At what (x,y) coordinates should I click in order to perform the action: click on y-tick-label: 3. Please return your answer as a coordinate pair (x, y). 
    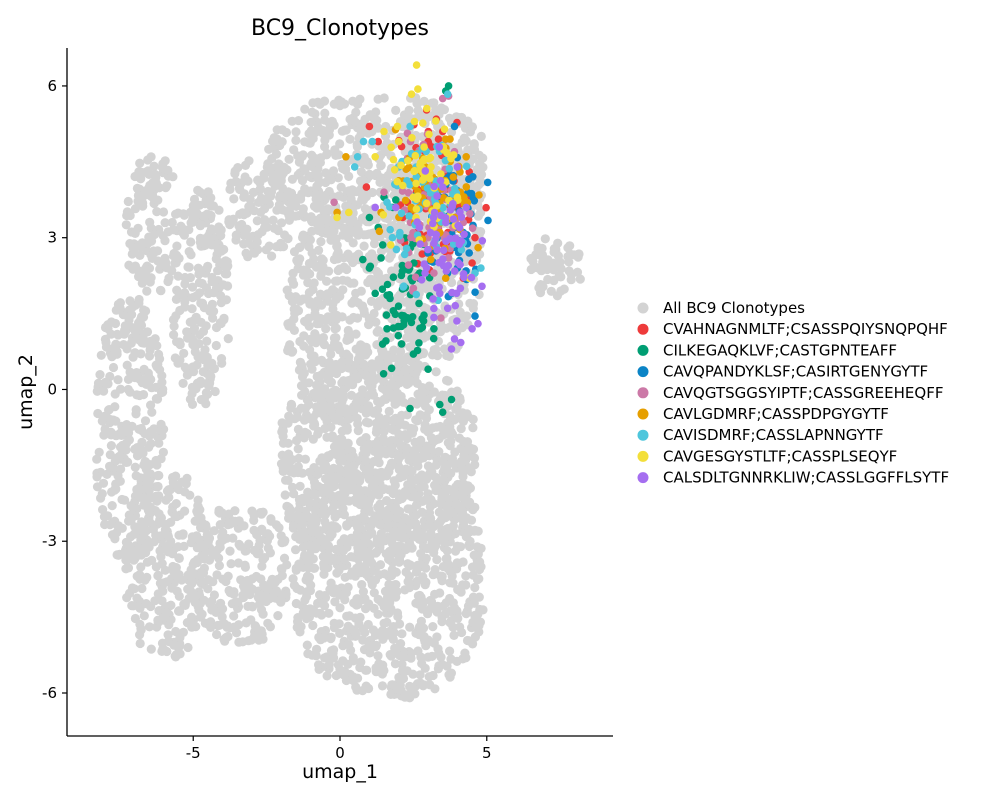
    Looking at the image, I should click on (52, 238).